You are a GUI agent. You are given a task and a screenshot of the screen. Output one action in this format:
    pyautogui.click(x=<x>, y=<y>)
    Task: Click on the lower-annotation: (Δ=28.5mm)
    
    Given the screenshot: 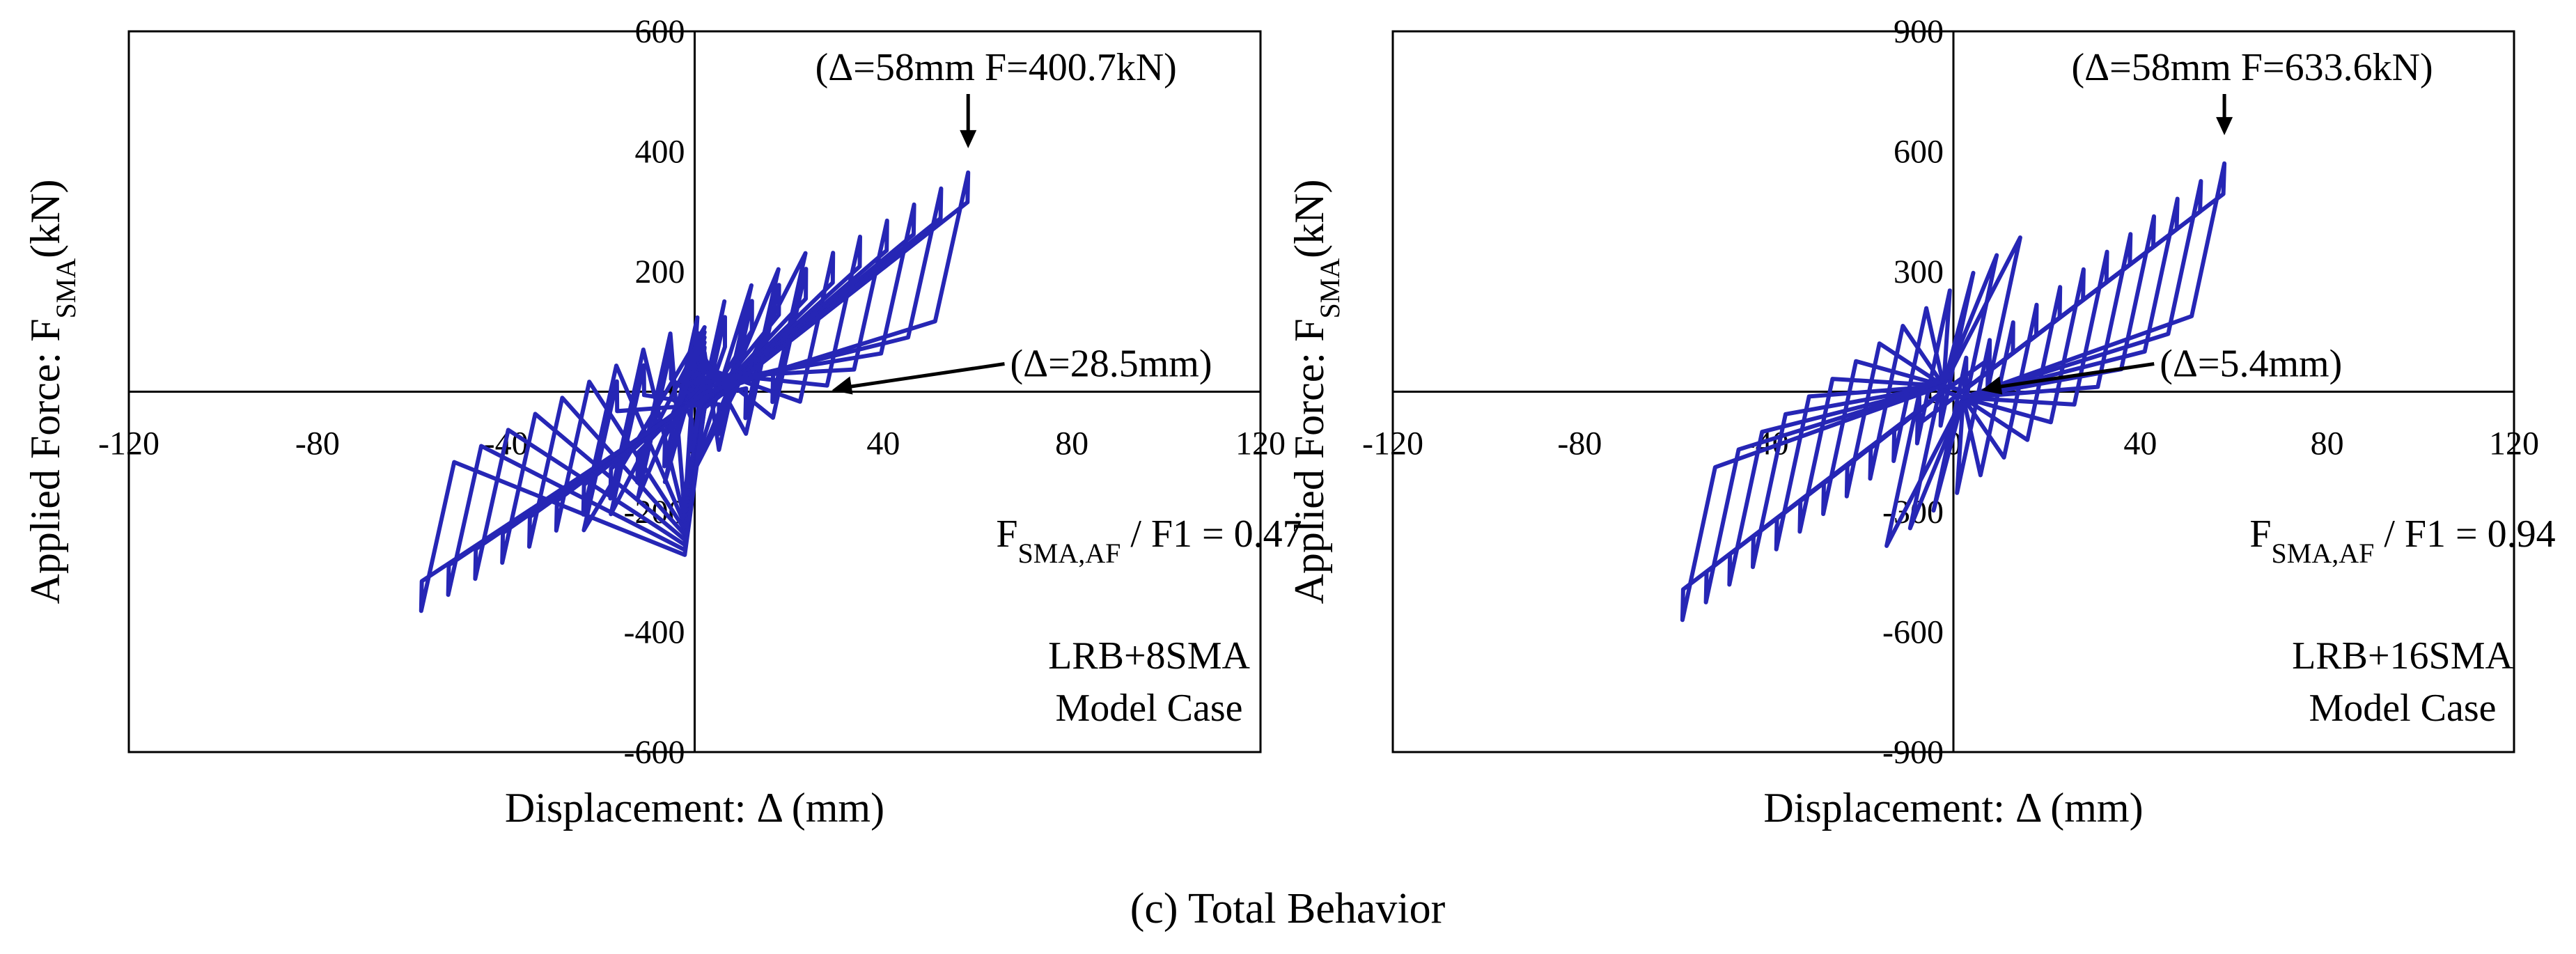 What is the action you would take?
    pyautogui.click(x=1111, y=364)
    